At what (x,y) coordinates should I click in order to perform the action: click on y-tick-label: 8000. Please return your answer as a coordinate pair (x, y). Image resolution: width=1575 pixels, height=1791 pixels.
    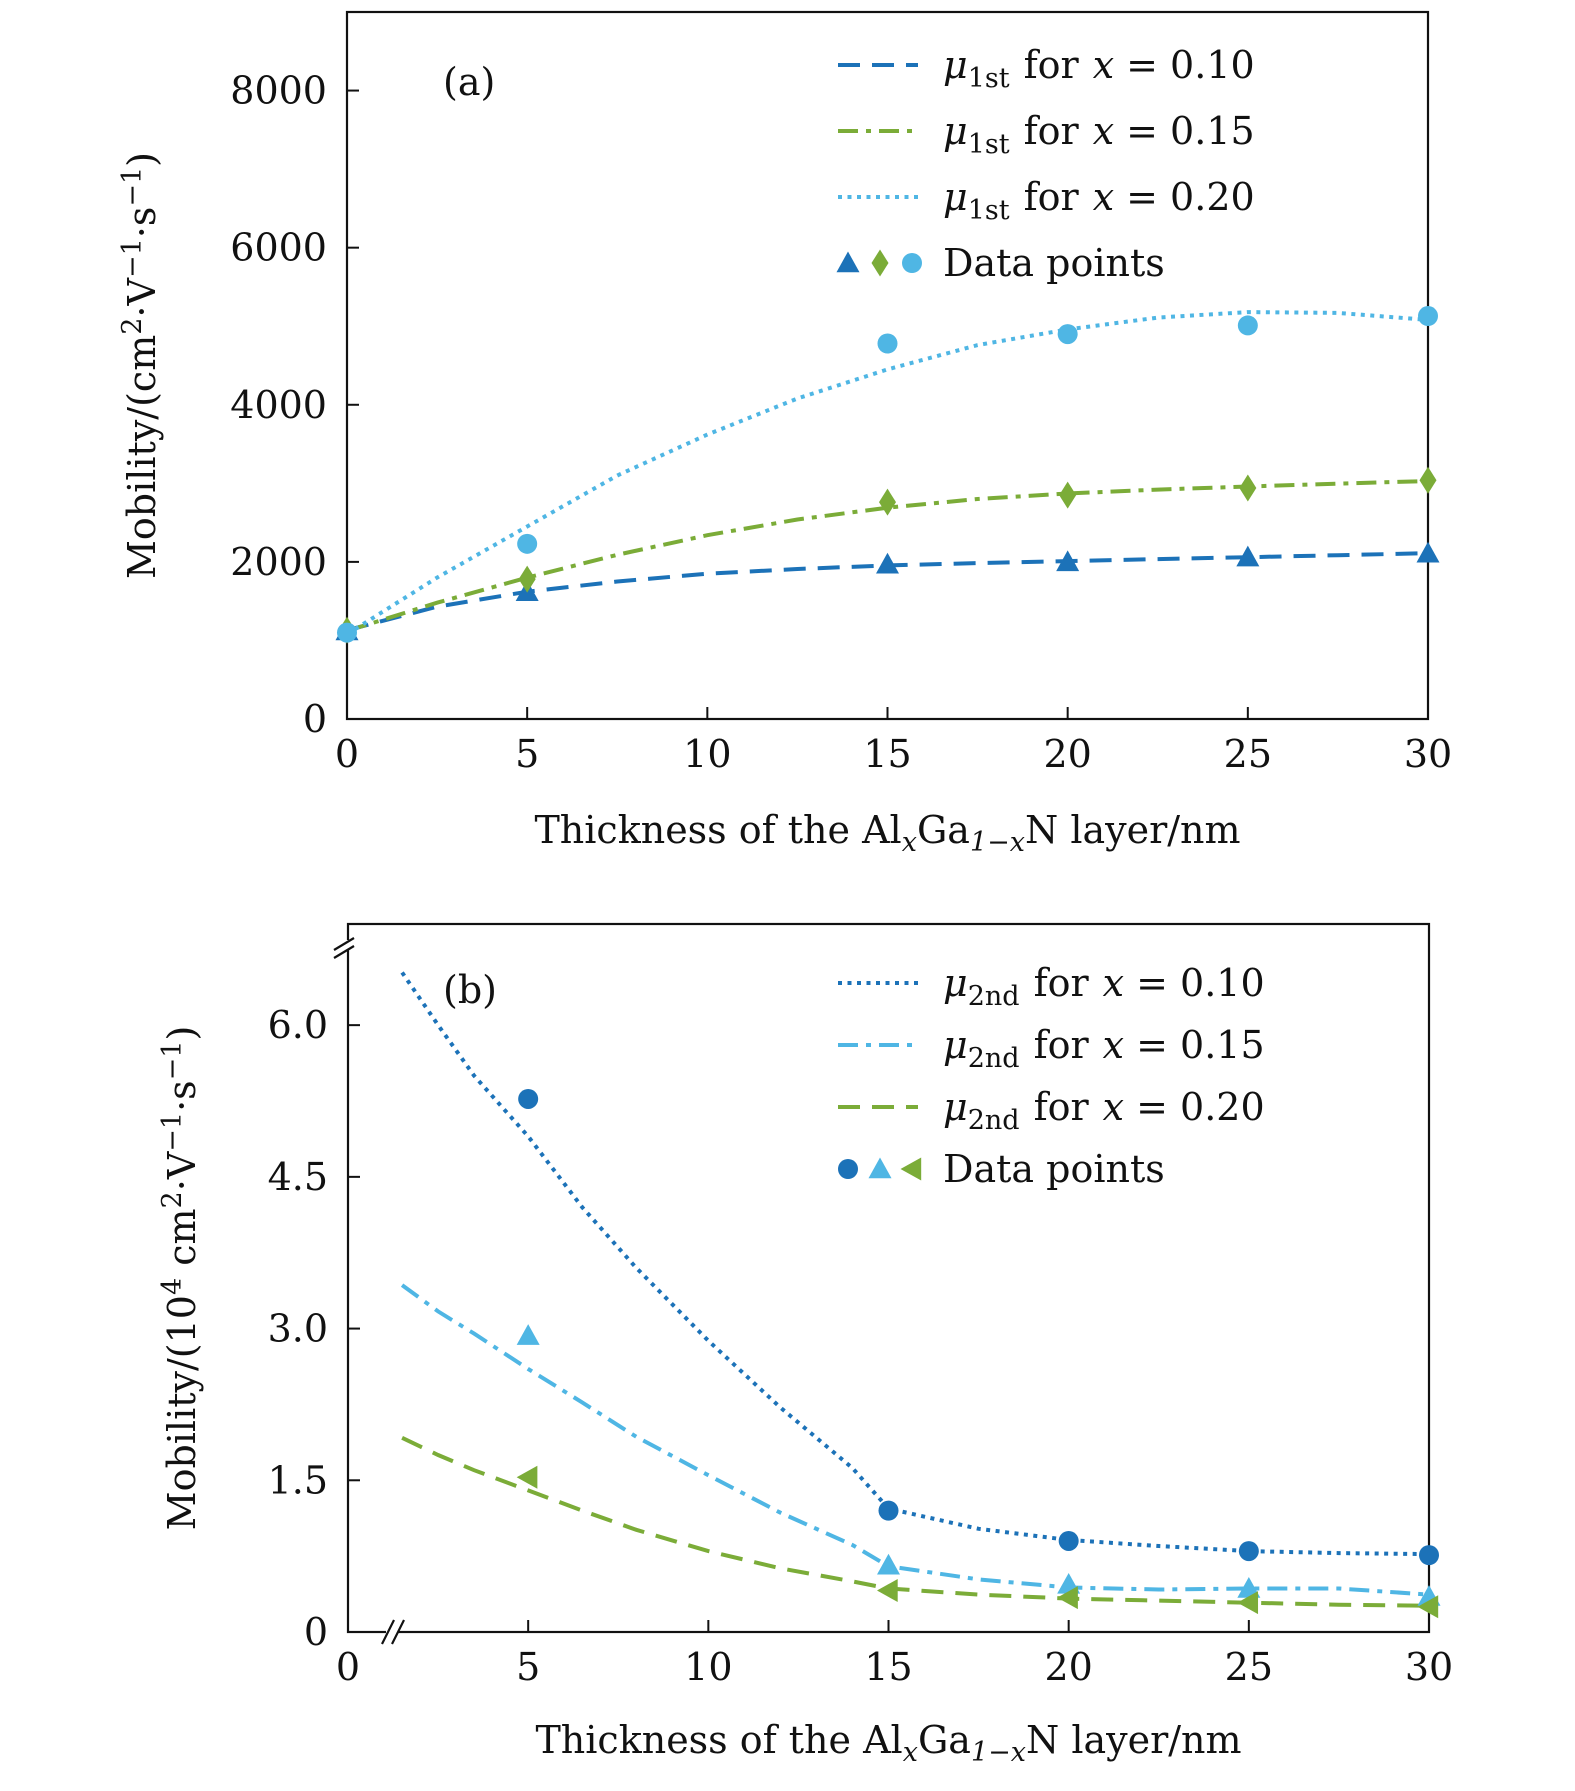
    Looking at the image, I should click on (278, 91).